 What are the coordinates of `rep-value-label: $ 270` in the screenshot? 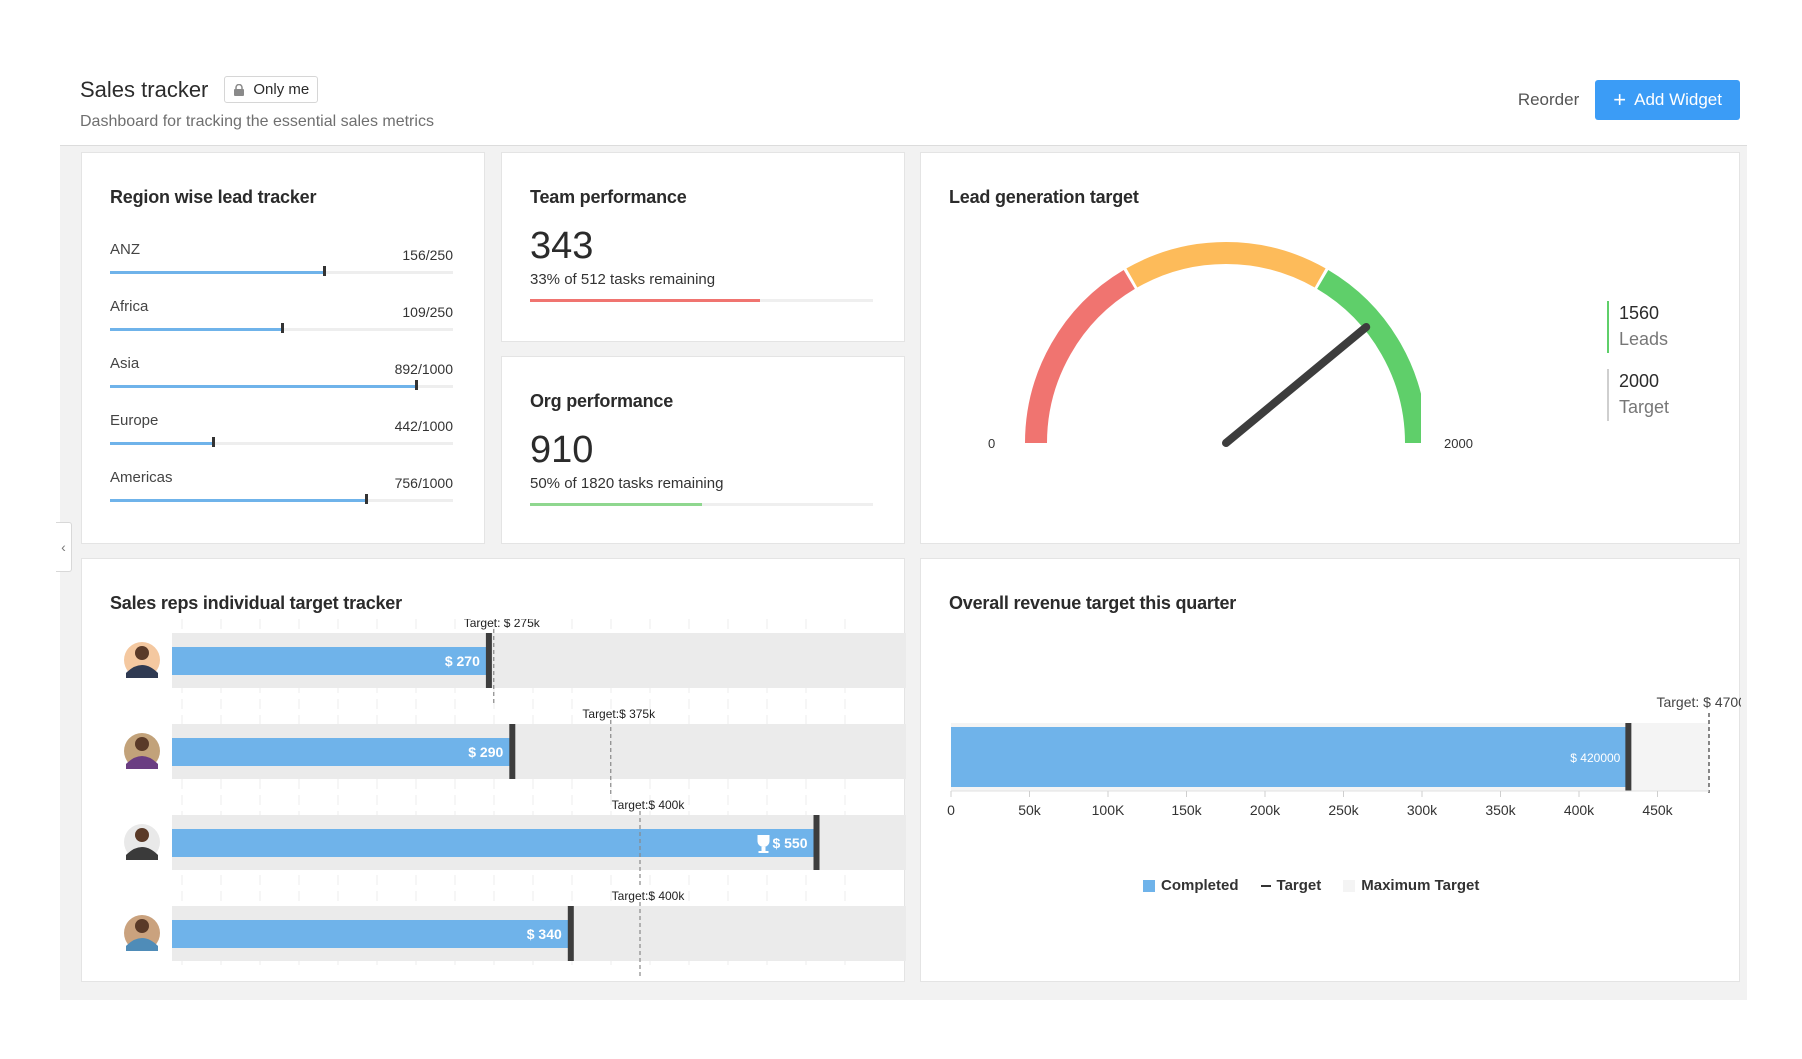 It's located at (462, 661).